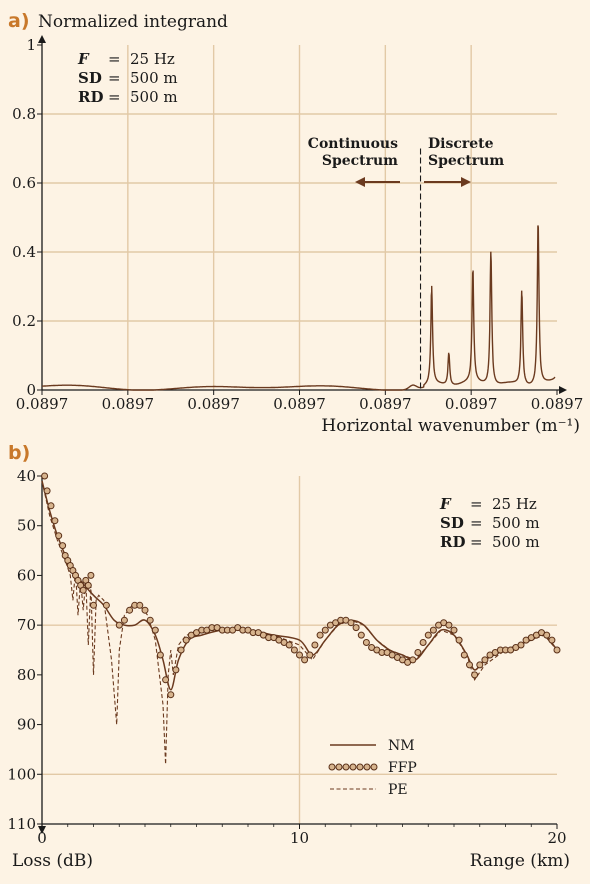 The width and height of the screenshot is (590, 884). Describe the element at coordinates (489, 523) in the screenshot. I see `panel-b-params: F = 25 Hz SD = 500 m RD = 500 m` at that location.